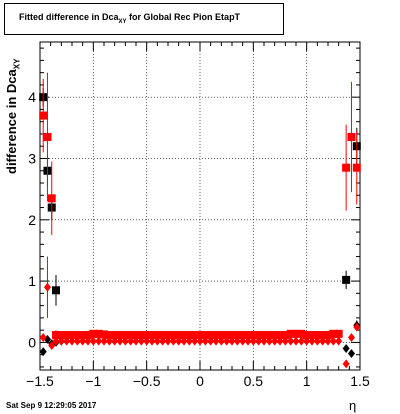 The image size is (400, 414). Describe the element at coordinates (13, 116) in the screenshot. I see `y-axis-label: difference in DcaXY` at that location.